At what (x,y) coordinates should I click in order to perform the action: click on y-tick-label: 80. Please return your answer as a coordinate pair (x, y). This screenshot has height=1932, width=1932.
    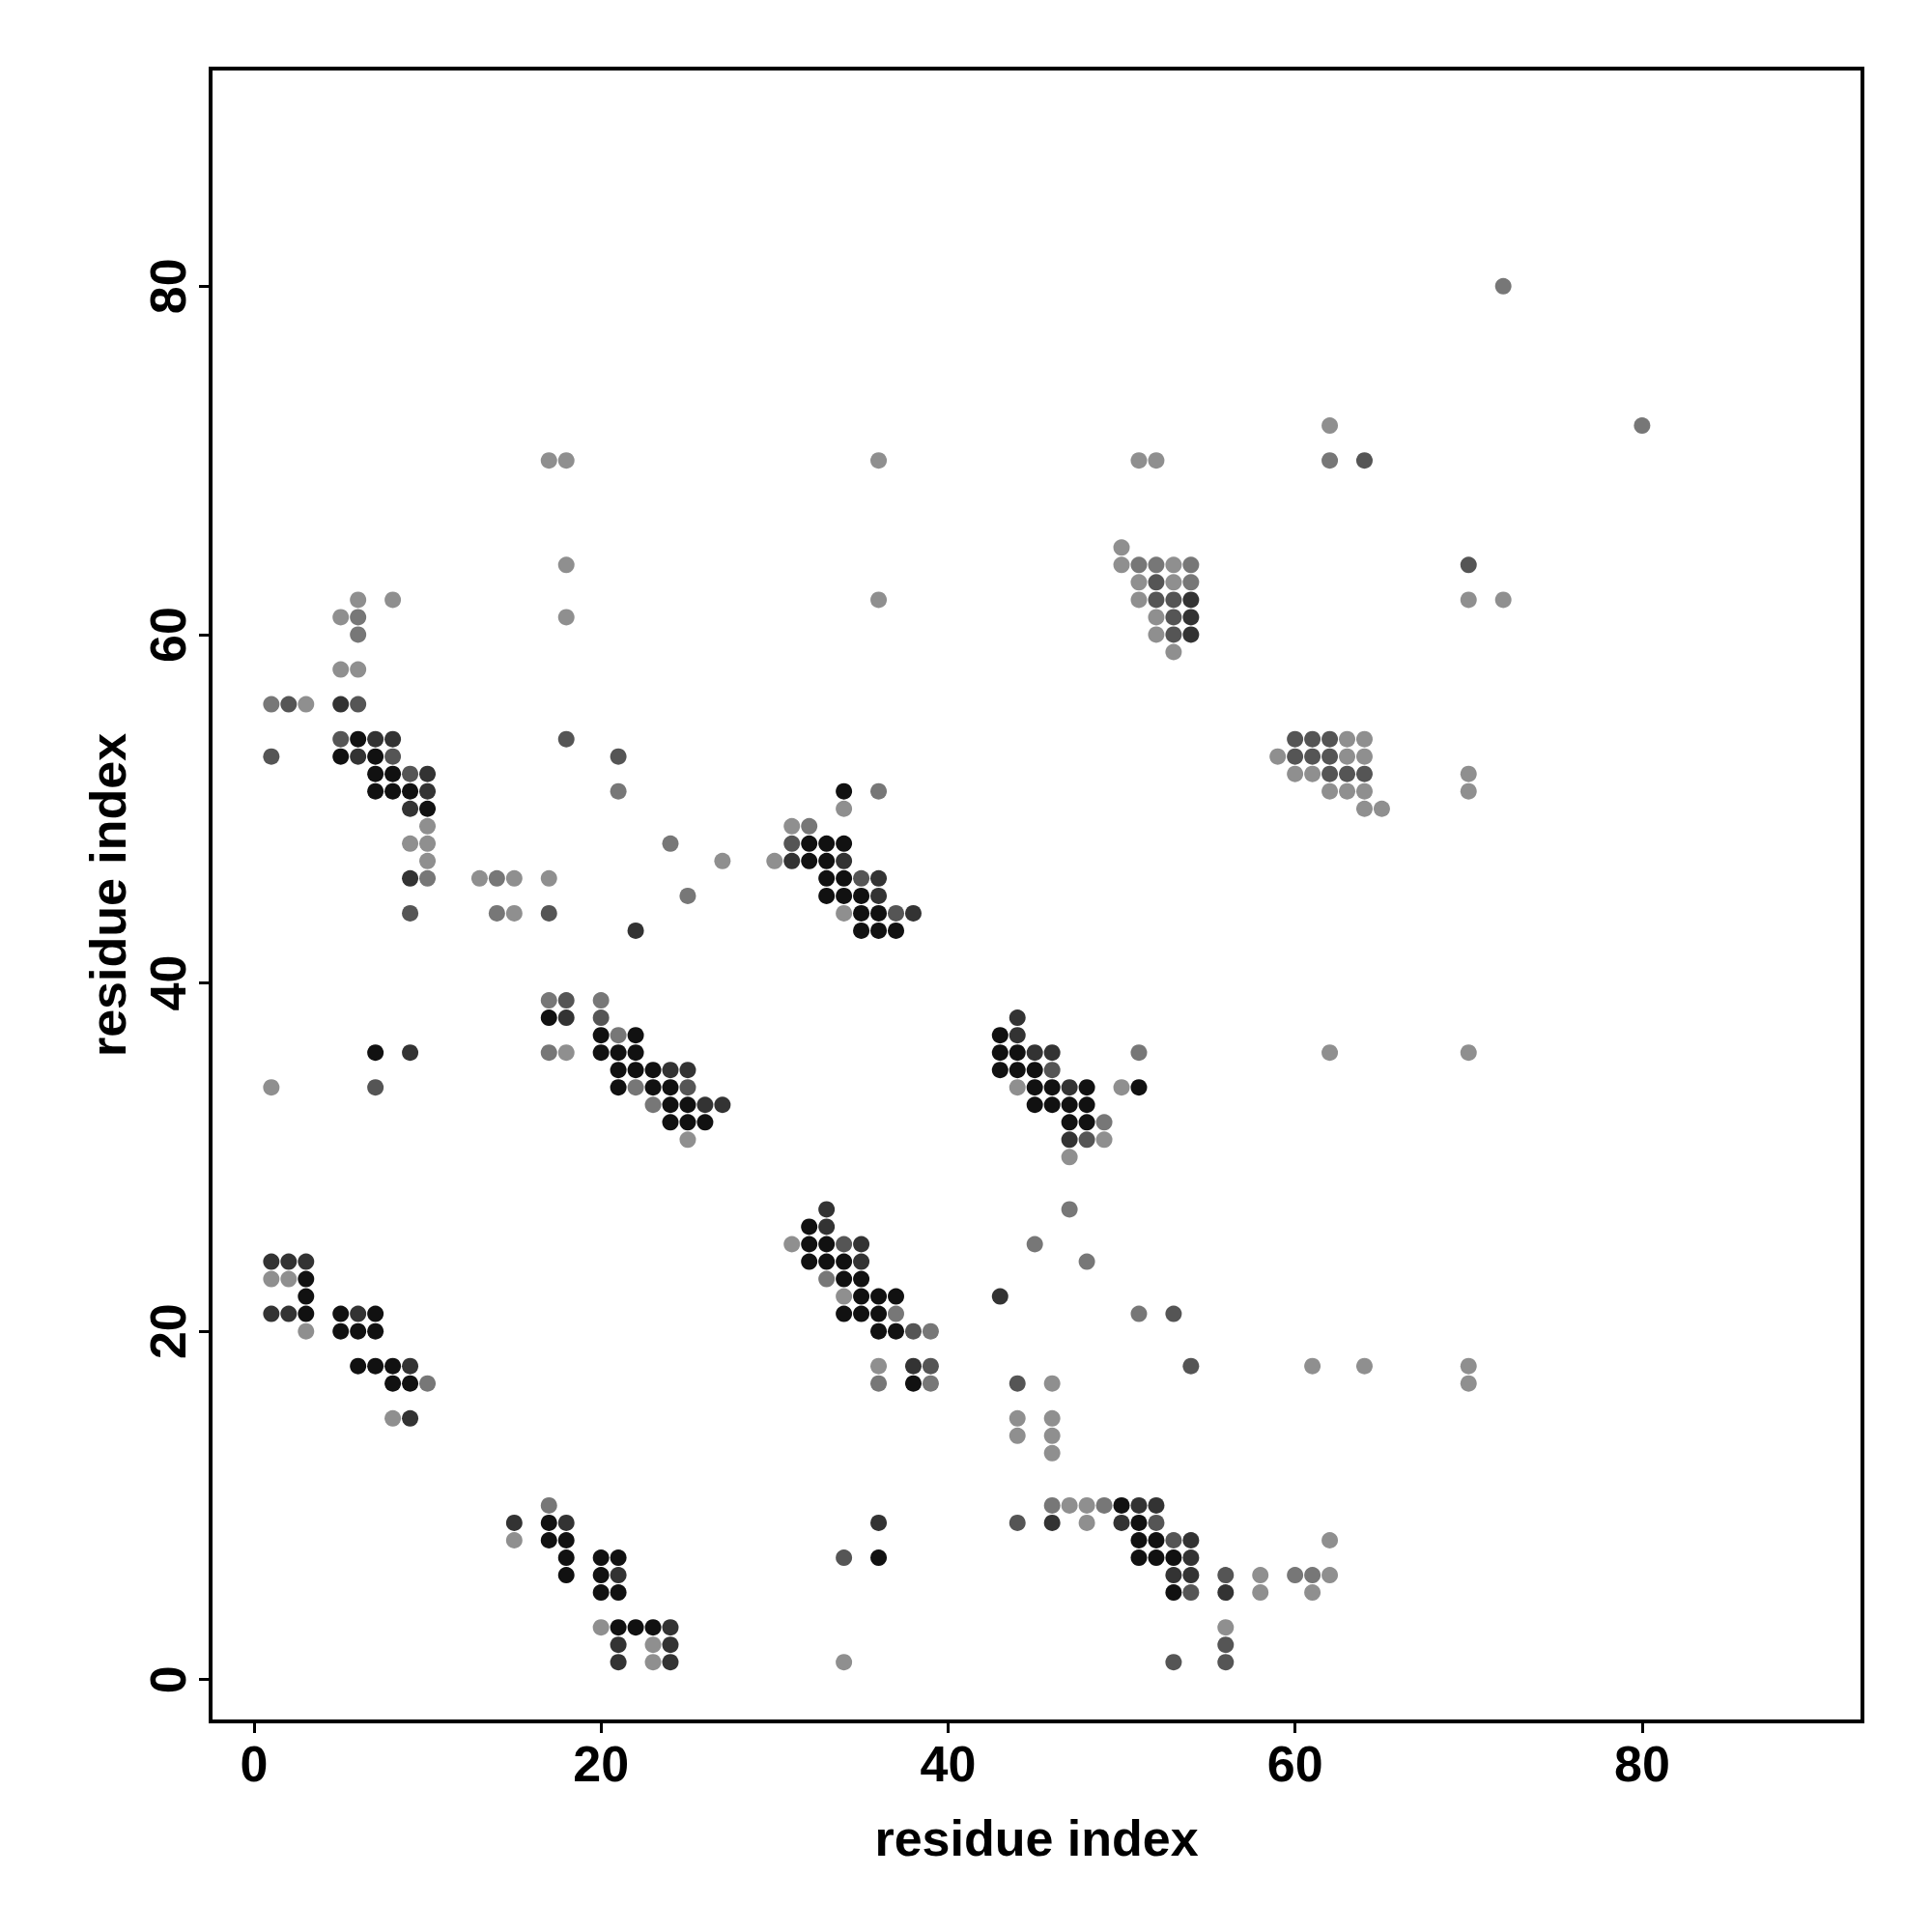
    Looking at the image, I should click on (168, 286).